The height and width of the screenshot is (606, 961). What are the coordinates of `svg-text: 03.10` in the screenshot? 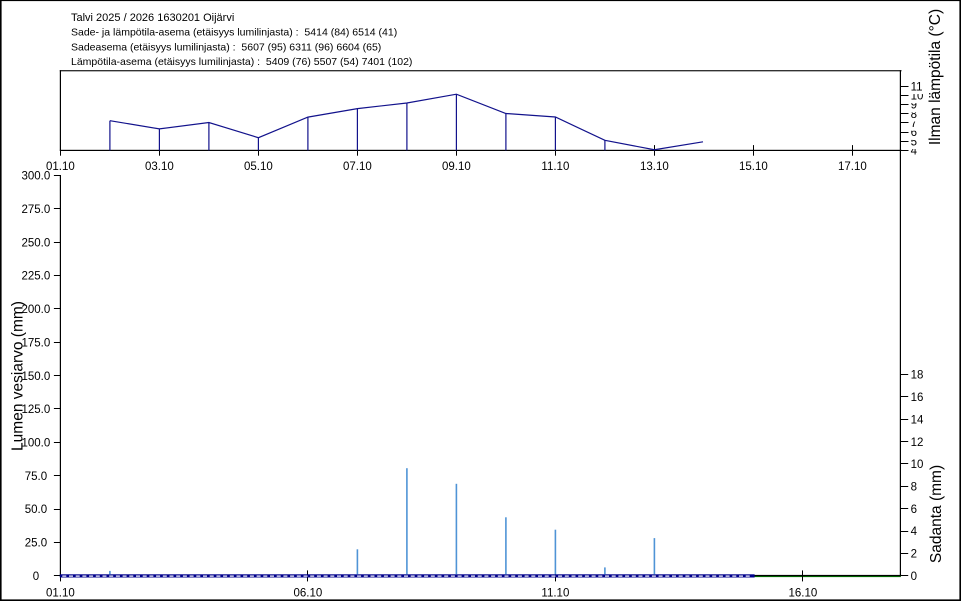 It's located at (159, 167).